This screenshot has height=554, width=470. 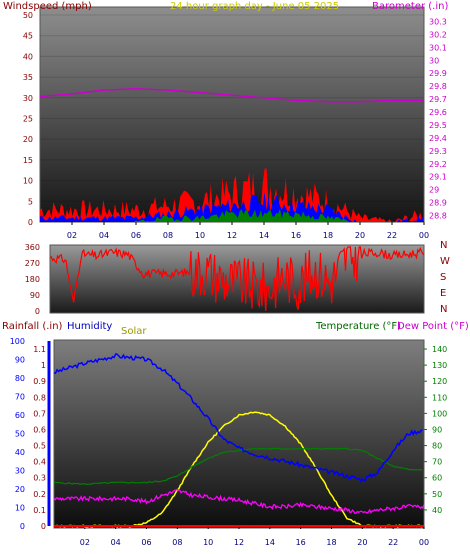 What do you see at coordinates (104, 235) in the screenshot?
I see `wind-x-tick: 04` at bounding box center [104, 235].